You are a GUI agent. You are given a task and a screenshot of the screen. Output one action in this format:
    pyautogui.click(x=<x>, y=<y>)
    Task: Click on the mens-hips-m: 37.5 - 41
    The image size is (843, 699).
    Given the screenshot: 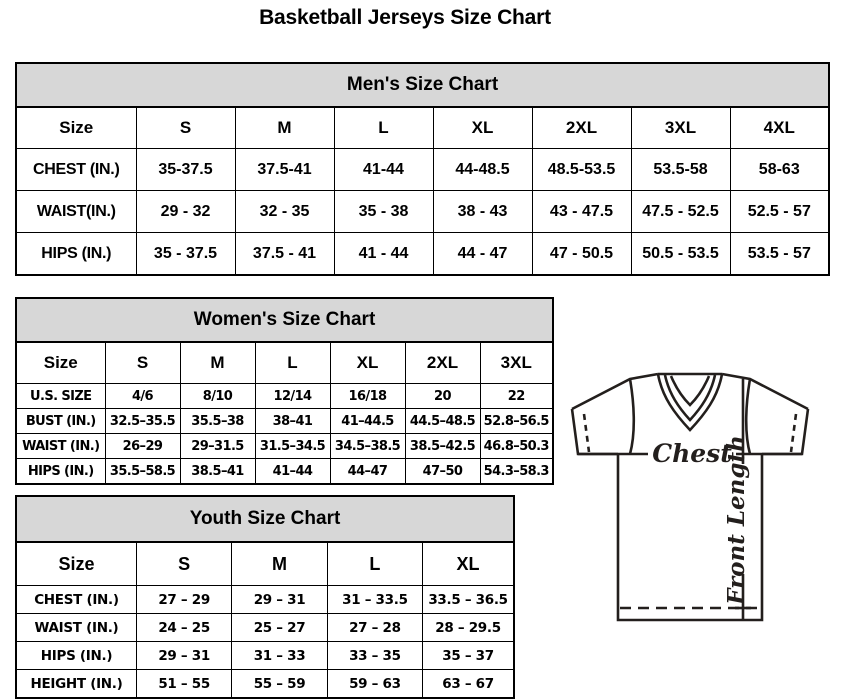 What is the action you would take?
    pyautogui.click(x=284, y=254)
    